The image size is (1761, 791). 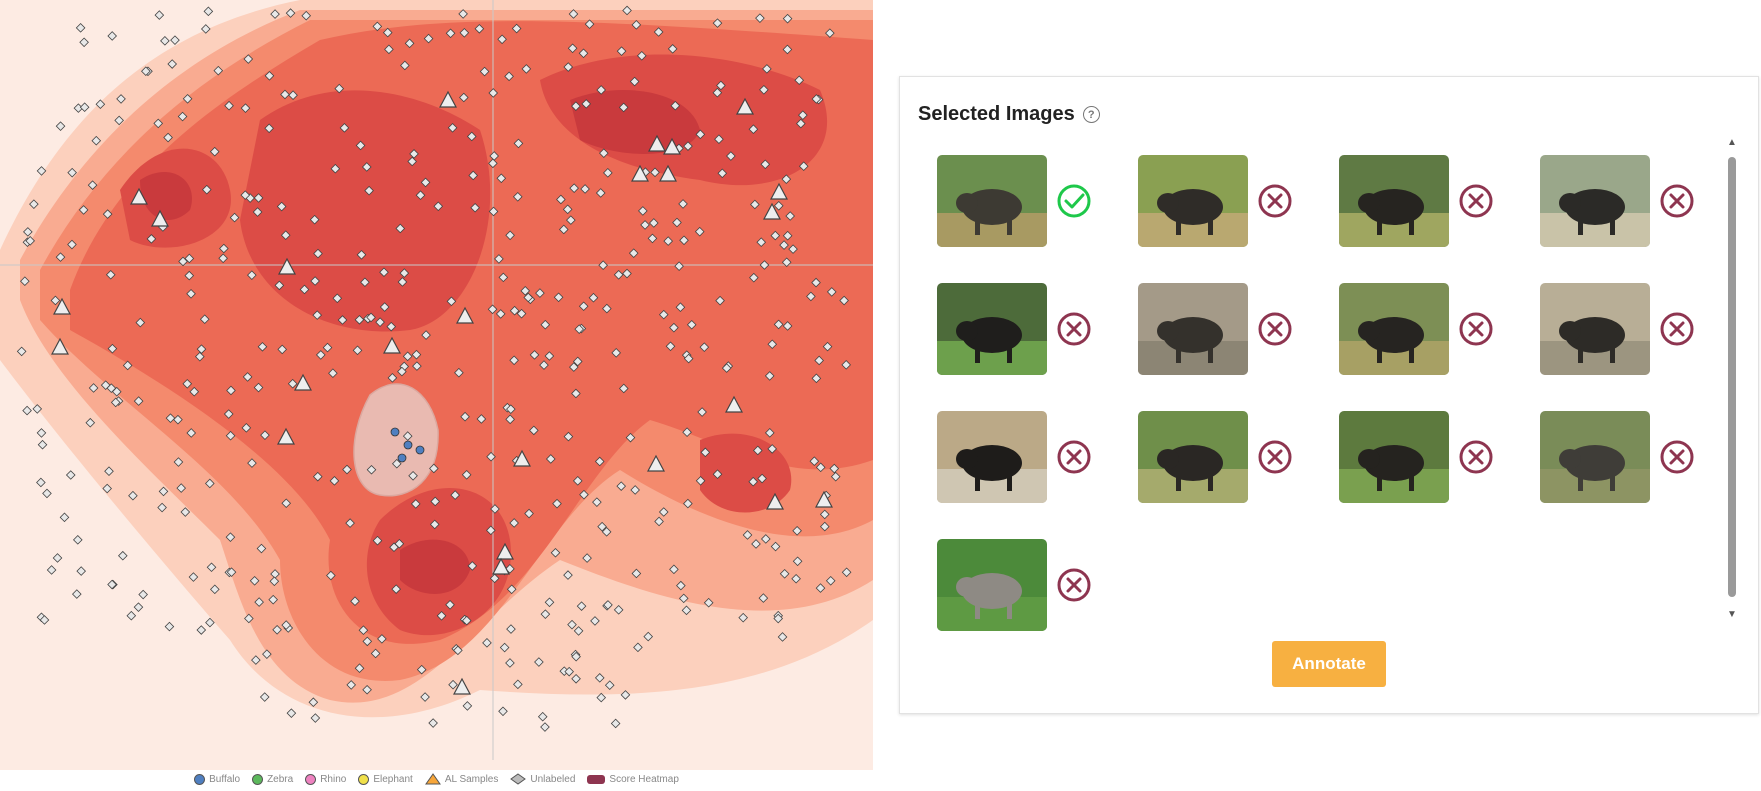 What do you see at coordinates (1732, 142) in the screenshot?
I see `scroll-up-arrow-icon: ▲` at bounding box center [1732, 142].